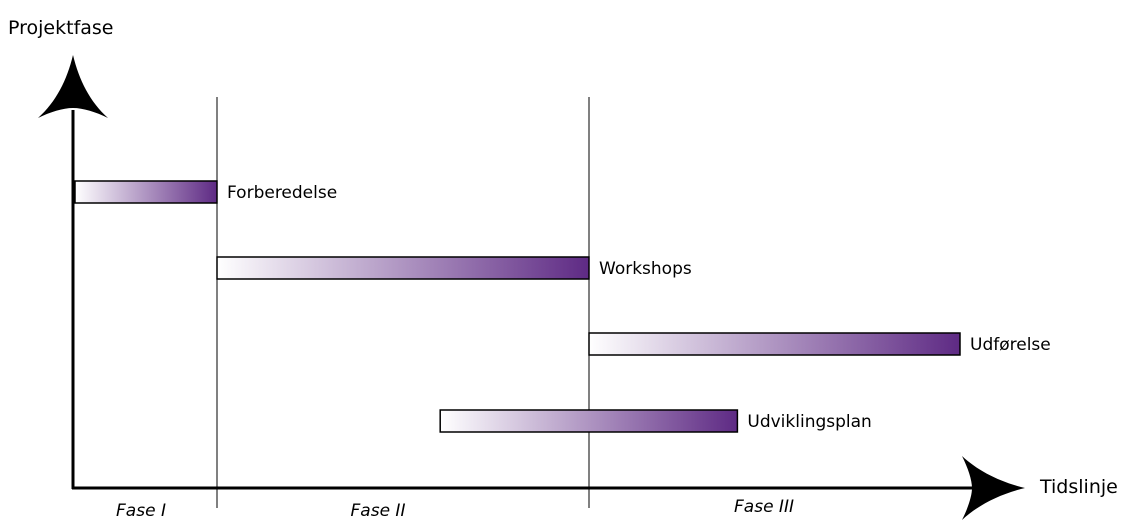  Describe the element at coordinates (764, 507) in the screenshot. I see `phase-label-3: Fase III` at that location.